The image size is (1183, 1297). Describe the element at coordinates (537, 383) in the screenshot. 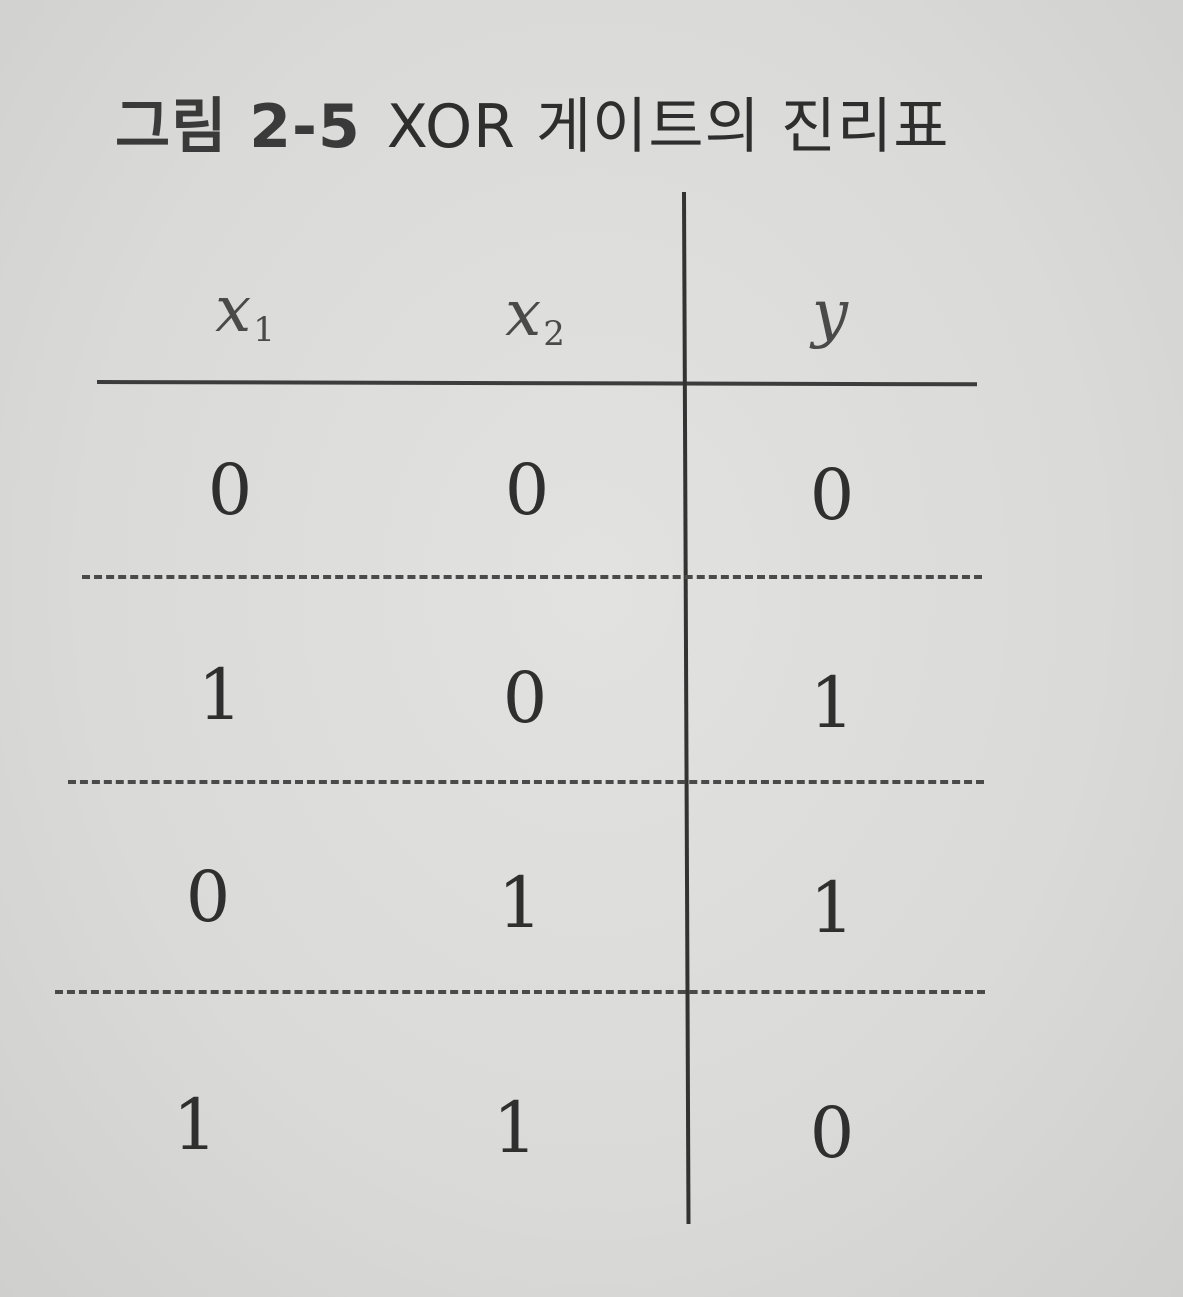

I see `header-divider` at that location.